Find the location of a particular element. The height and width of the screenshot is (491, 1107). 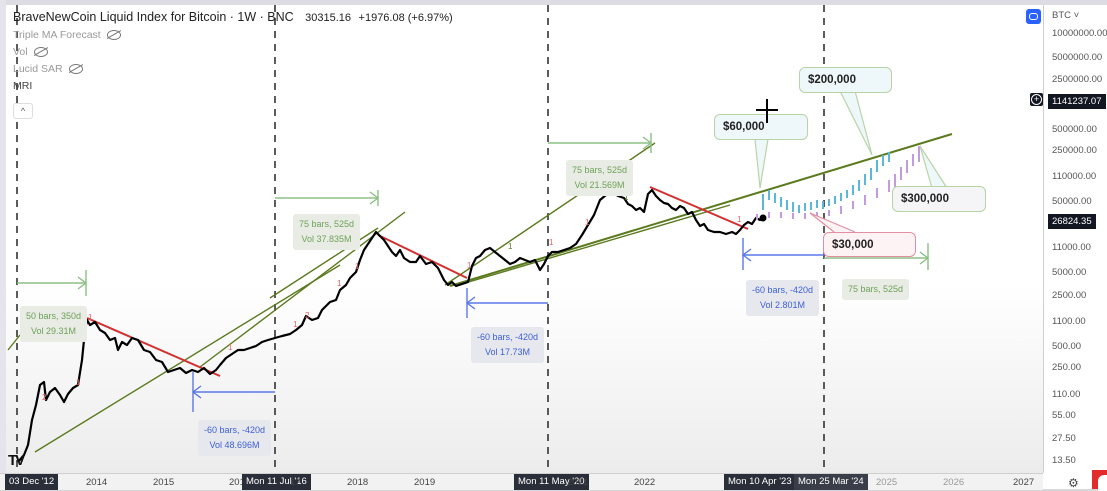

y-tick: 11000.00 is located at coordinates (1071, 247).